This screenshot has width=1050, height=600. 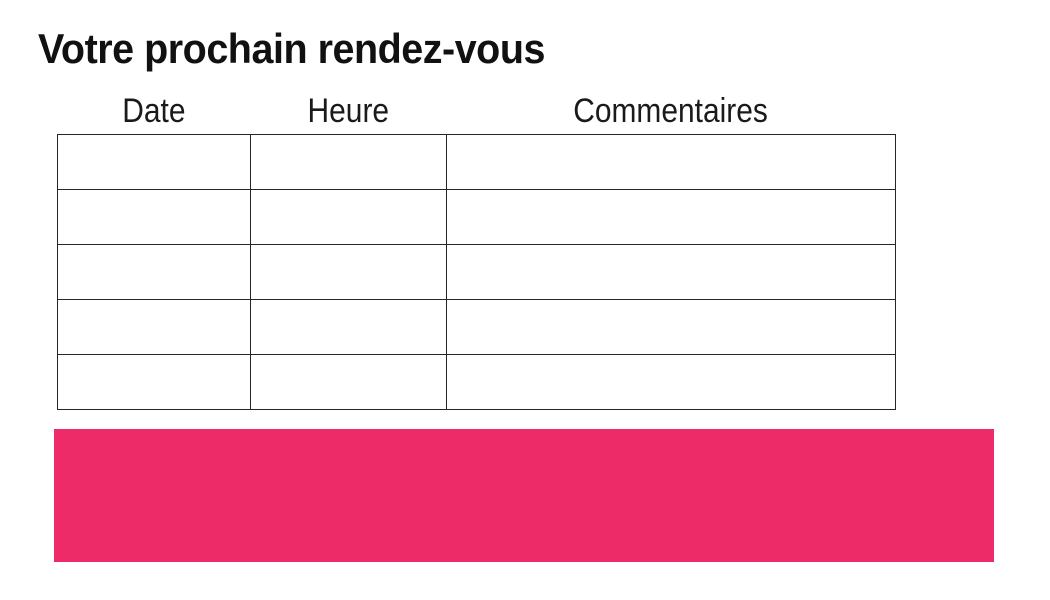 I want to click on column-header-date: Date, so click(x=153, y=111).